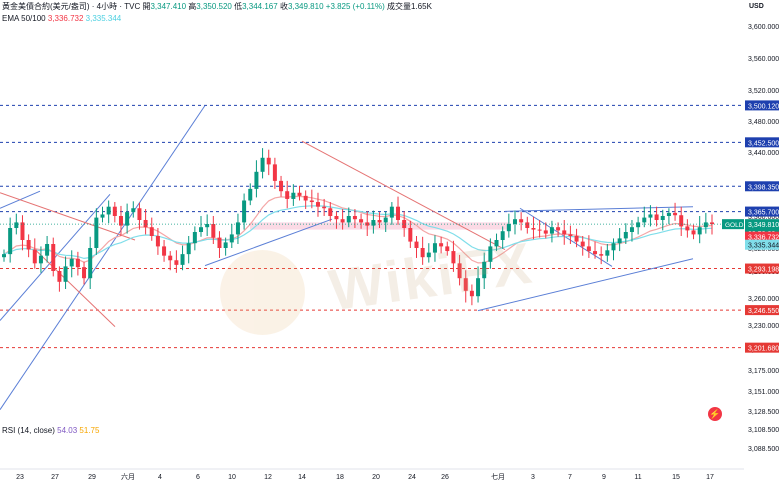 The height and width of the screenshot is (483, 781). Describe the element at coordinates (89, 430) in the screenshot. I see `rsi-value-2: 51.75` at that location.